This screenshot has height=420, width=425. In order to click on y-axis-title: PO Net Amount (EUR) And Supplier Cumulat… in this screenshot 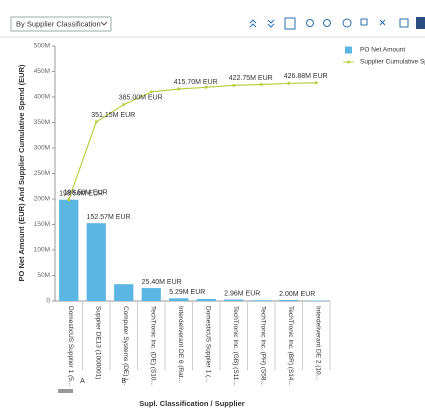, I will do `click(21, 172)`.